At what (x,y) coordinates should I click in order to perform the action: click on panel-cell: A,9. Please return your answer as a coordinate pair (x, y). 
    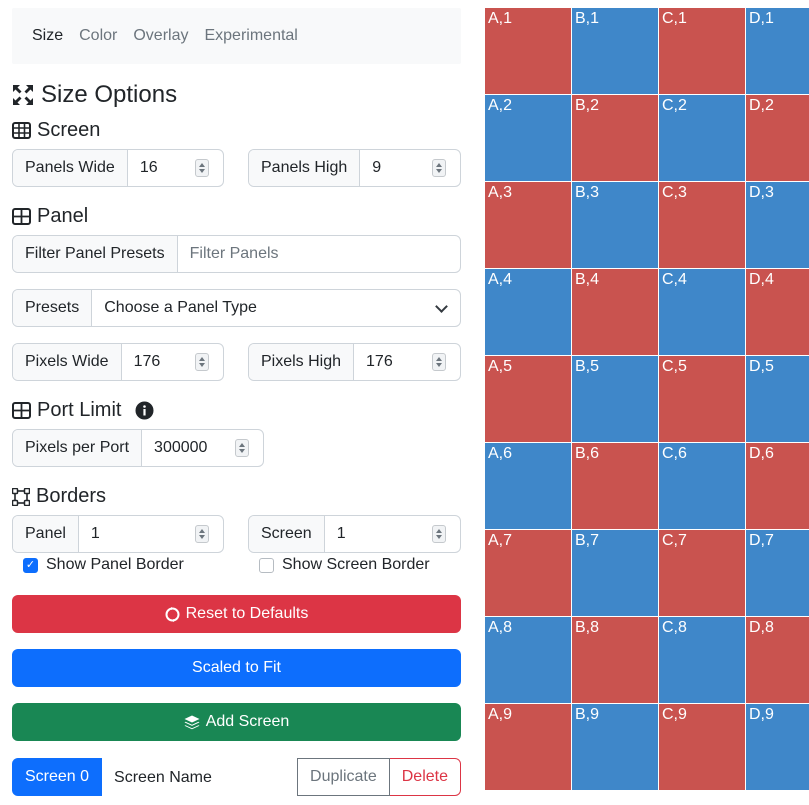
    Looking at the image, I should click on (528, 747).